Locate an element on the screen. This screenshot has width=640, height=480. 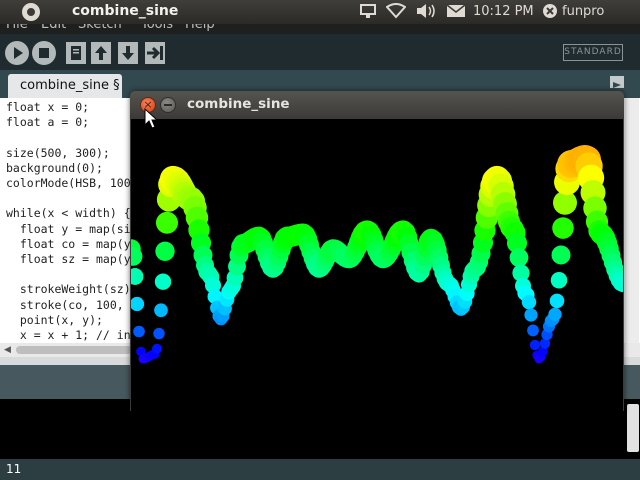
code-line: size(500, 300); is located at coordinates (58, 152).